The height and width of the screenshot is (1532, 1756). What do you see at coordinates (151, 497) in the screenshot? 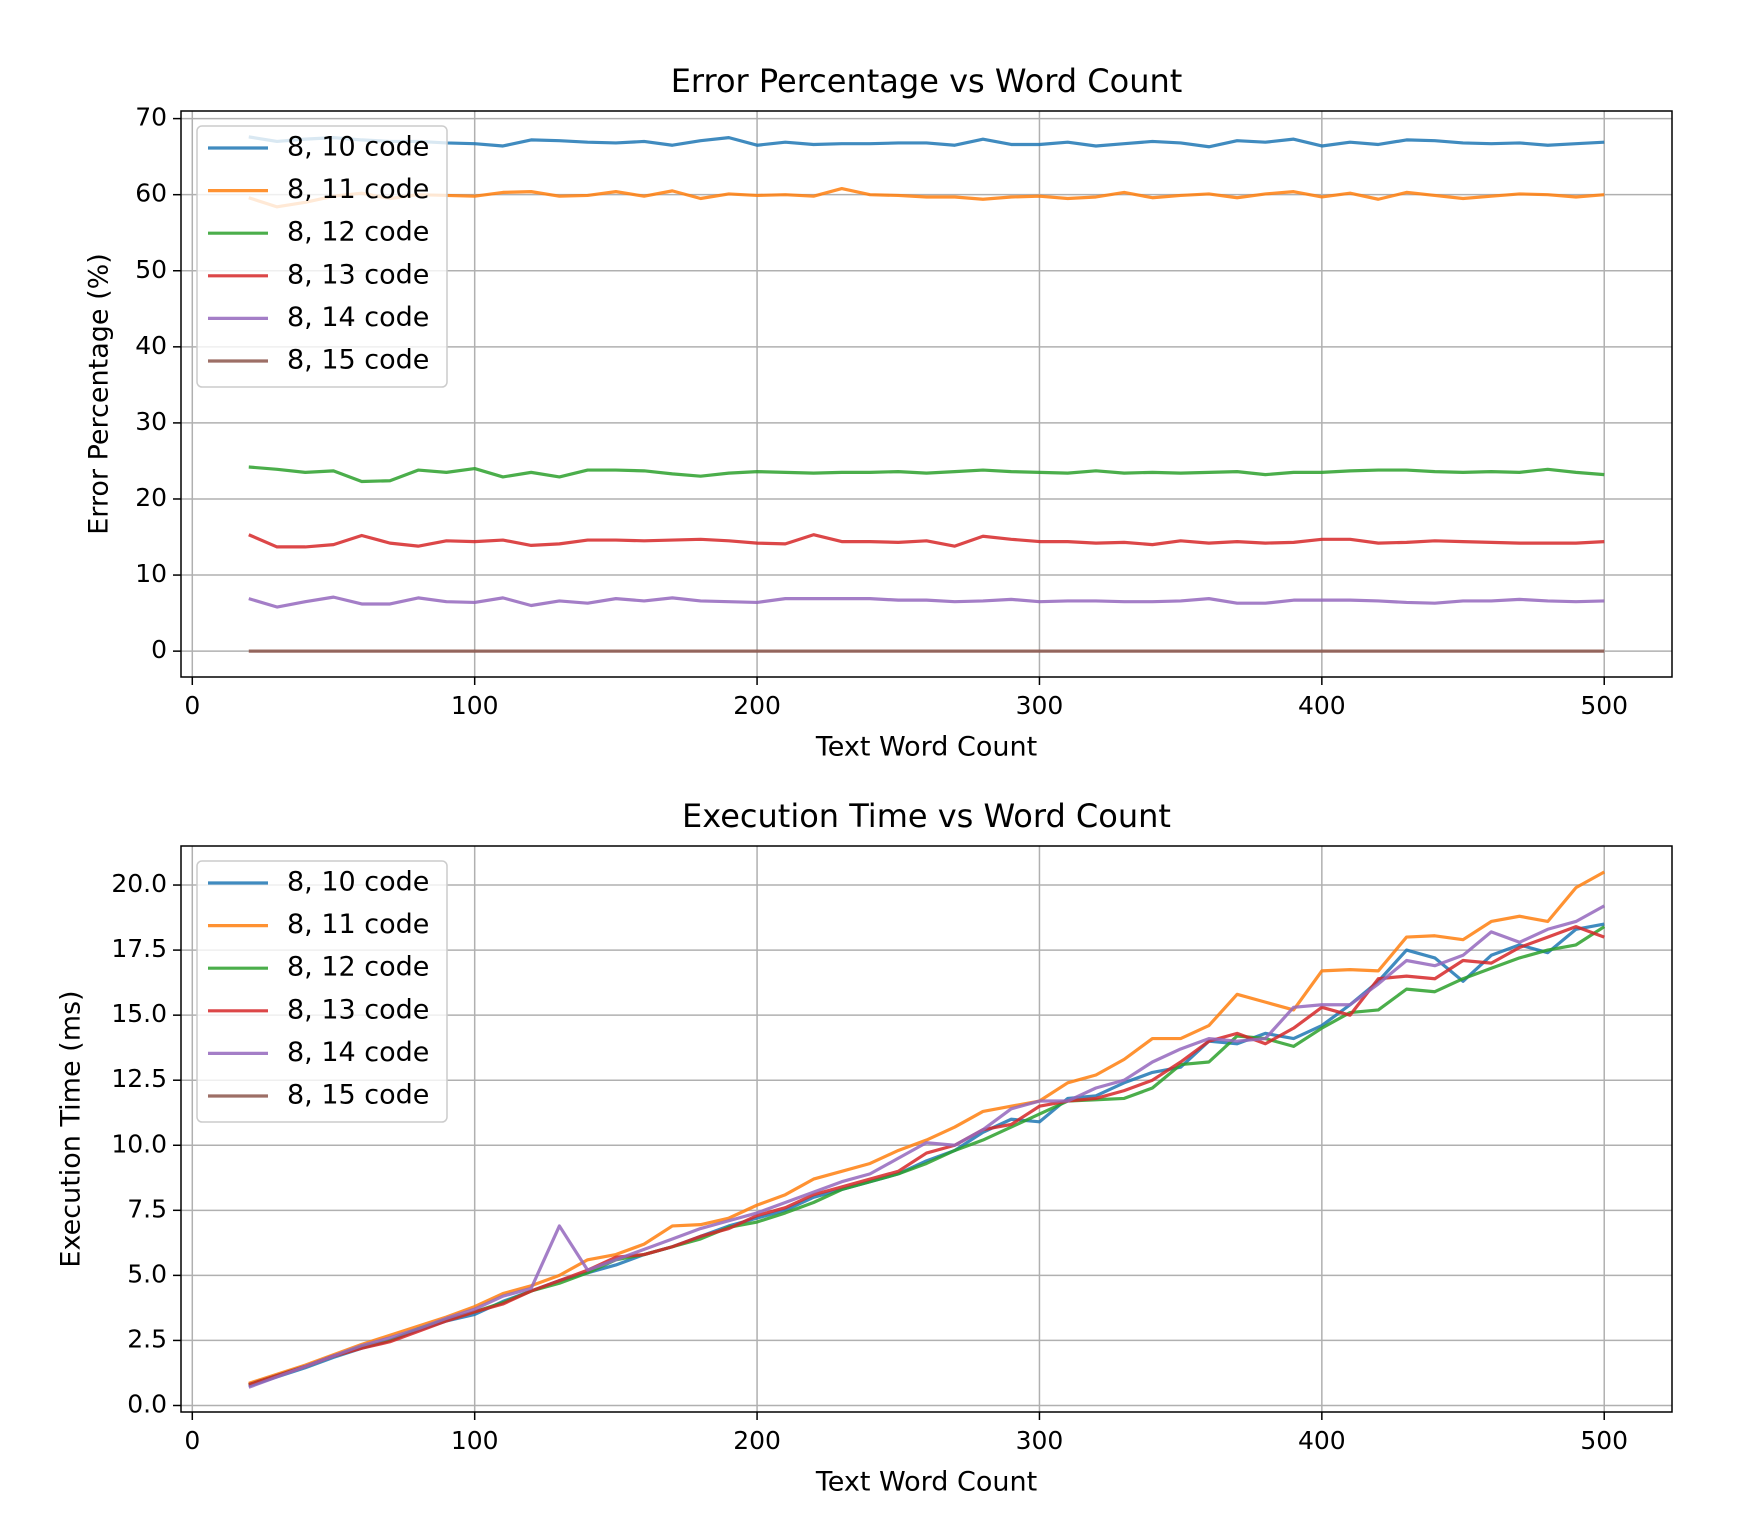
I see `y-tick-label: 20` at bounding box center [151, 497].